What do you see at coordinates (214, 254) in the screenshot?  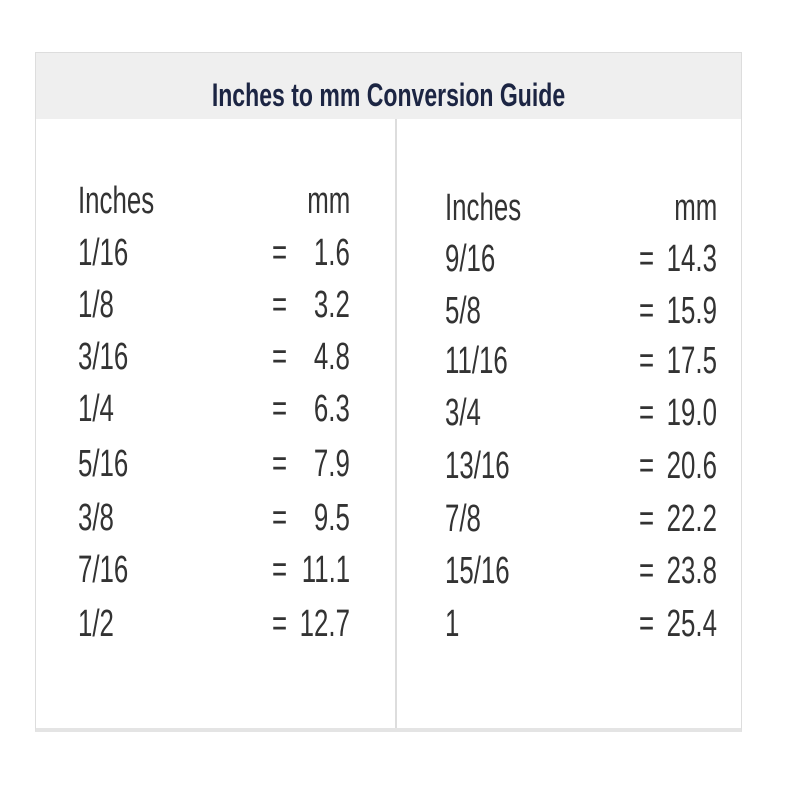 I see `table-row: 1/16 = 1.6` at bounding box center [214, 254].